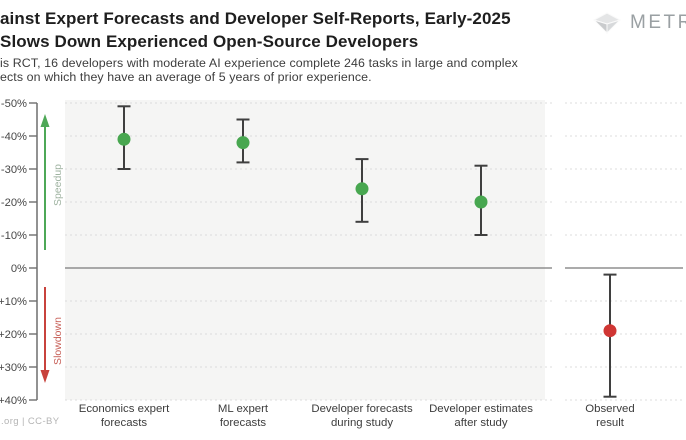 The image size is (686, 440). Describe the element at coordinates (19, 269) in the screenshot. I see `y-tick-label: 0%` at that location.